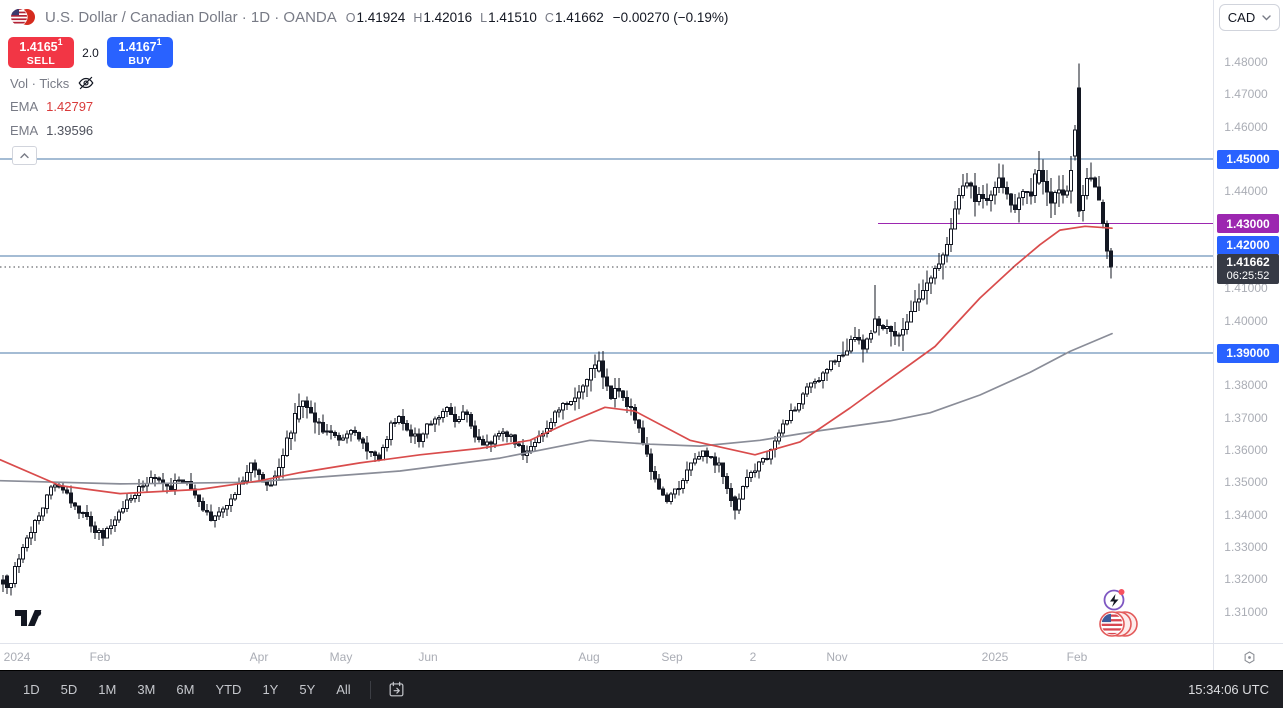  Describe the element at coordinates (837, 657) in the screenshot. I see `time-tick-label: Nov` at that location.